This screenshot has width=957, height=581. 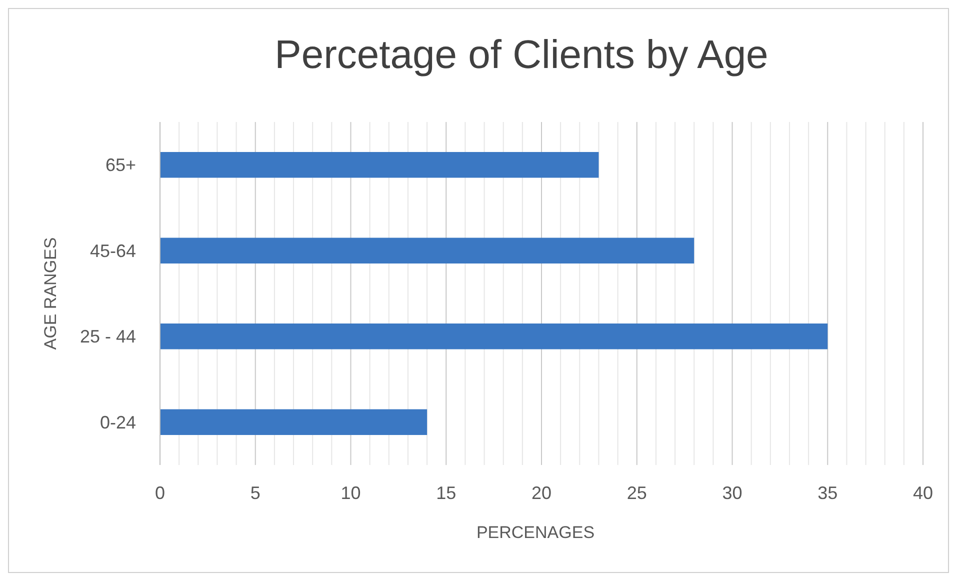 I want to click on x-tick-label: 10, so click(x=350, y=493).